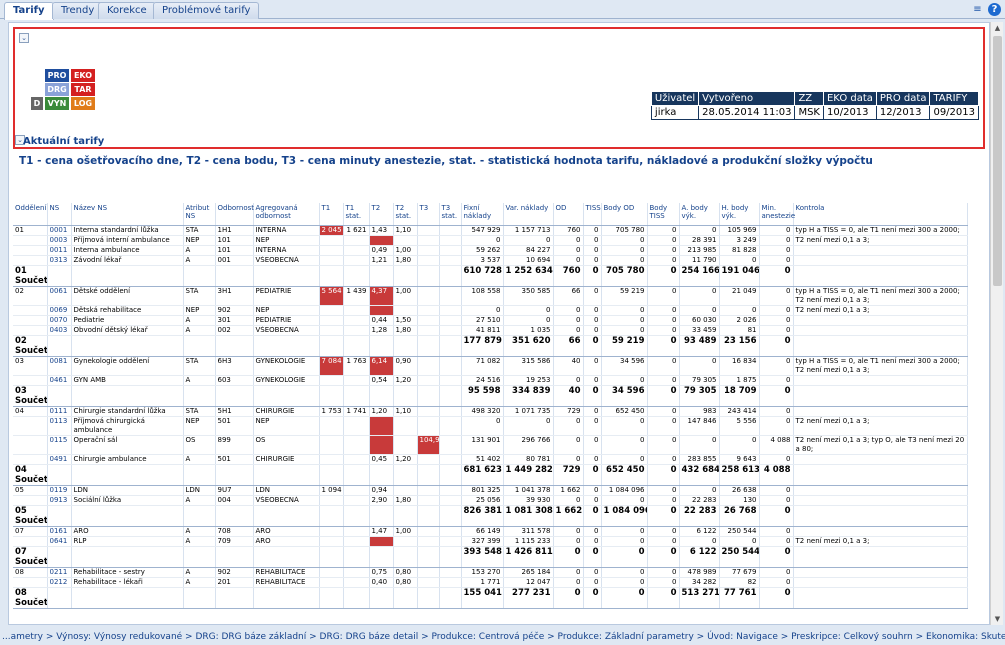 This screenshot has height=645, width=1005. I want to click on legend-vyn: VYN, so click(57, 103).